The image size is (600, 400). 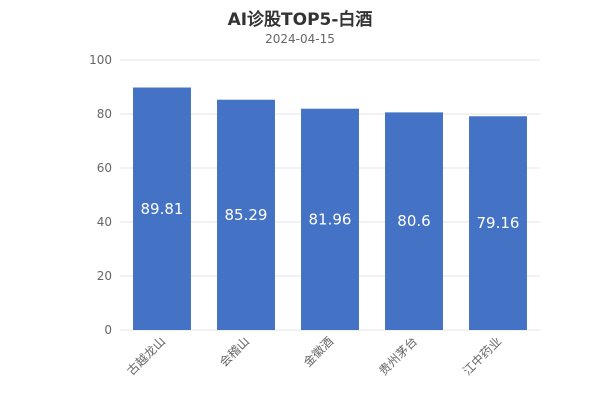 I want to click on data-label: 81.96, so click(x=330, y=219).